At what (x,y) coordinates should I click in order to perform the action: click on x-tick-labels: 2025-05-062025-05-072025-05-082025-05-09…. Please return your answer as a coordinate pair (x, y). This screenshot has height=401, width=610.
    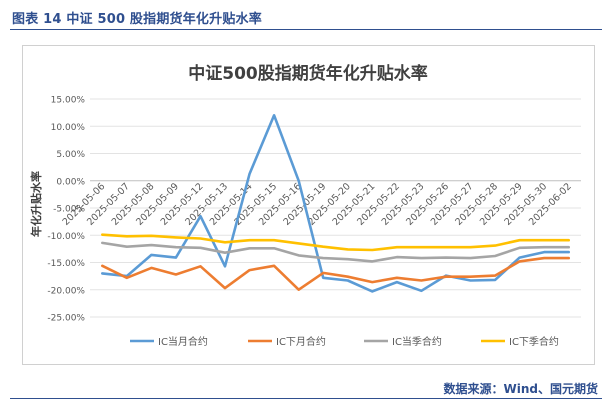
    Looking at the image, I should click on (317, 204).